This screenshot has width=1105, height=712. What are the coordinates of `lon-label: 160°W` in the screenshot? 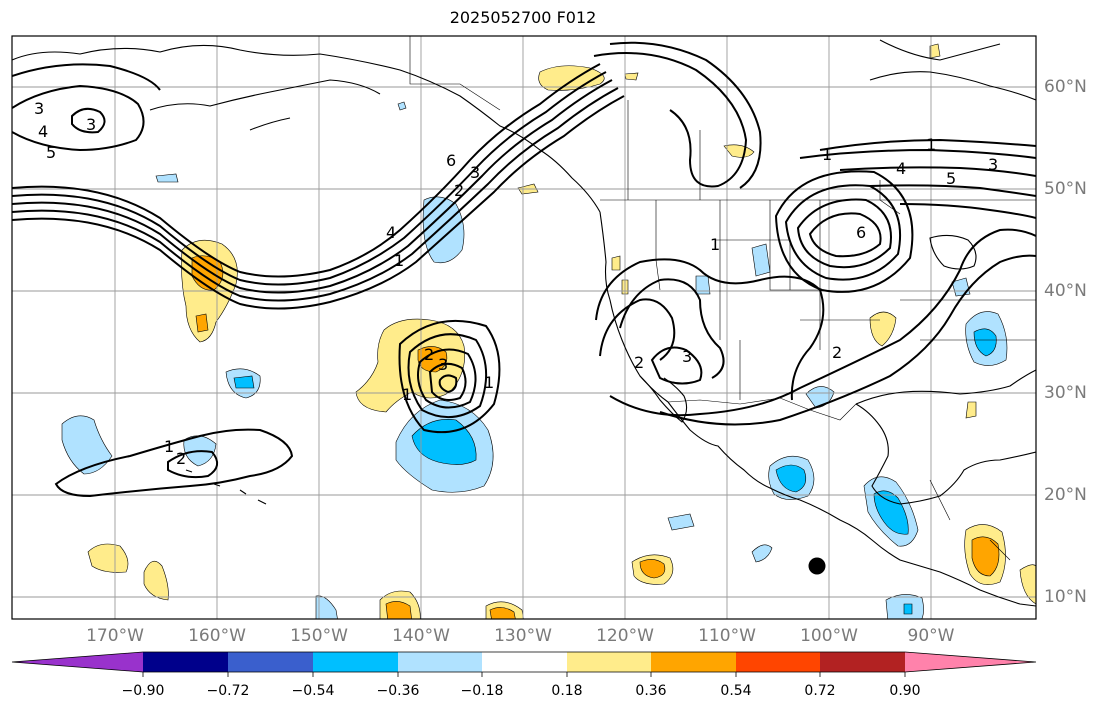 It's located at (217, 636).